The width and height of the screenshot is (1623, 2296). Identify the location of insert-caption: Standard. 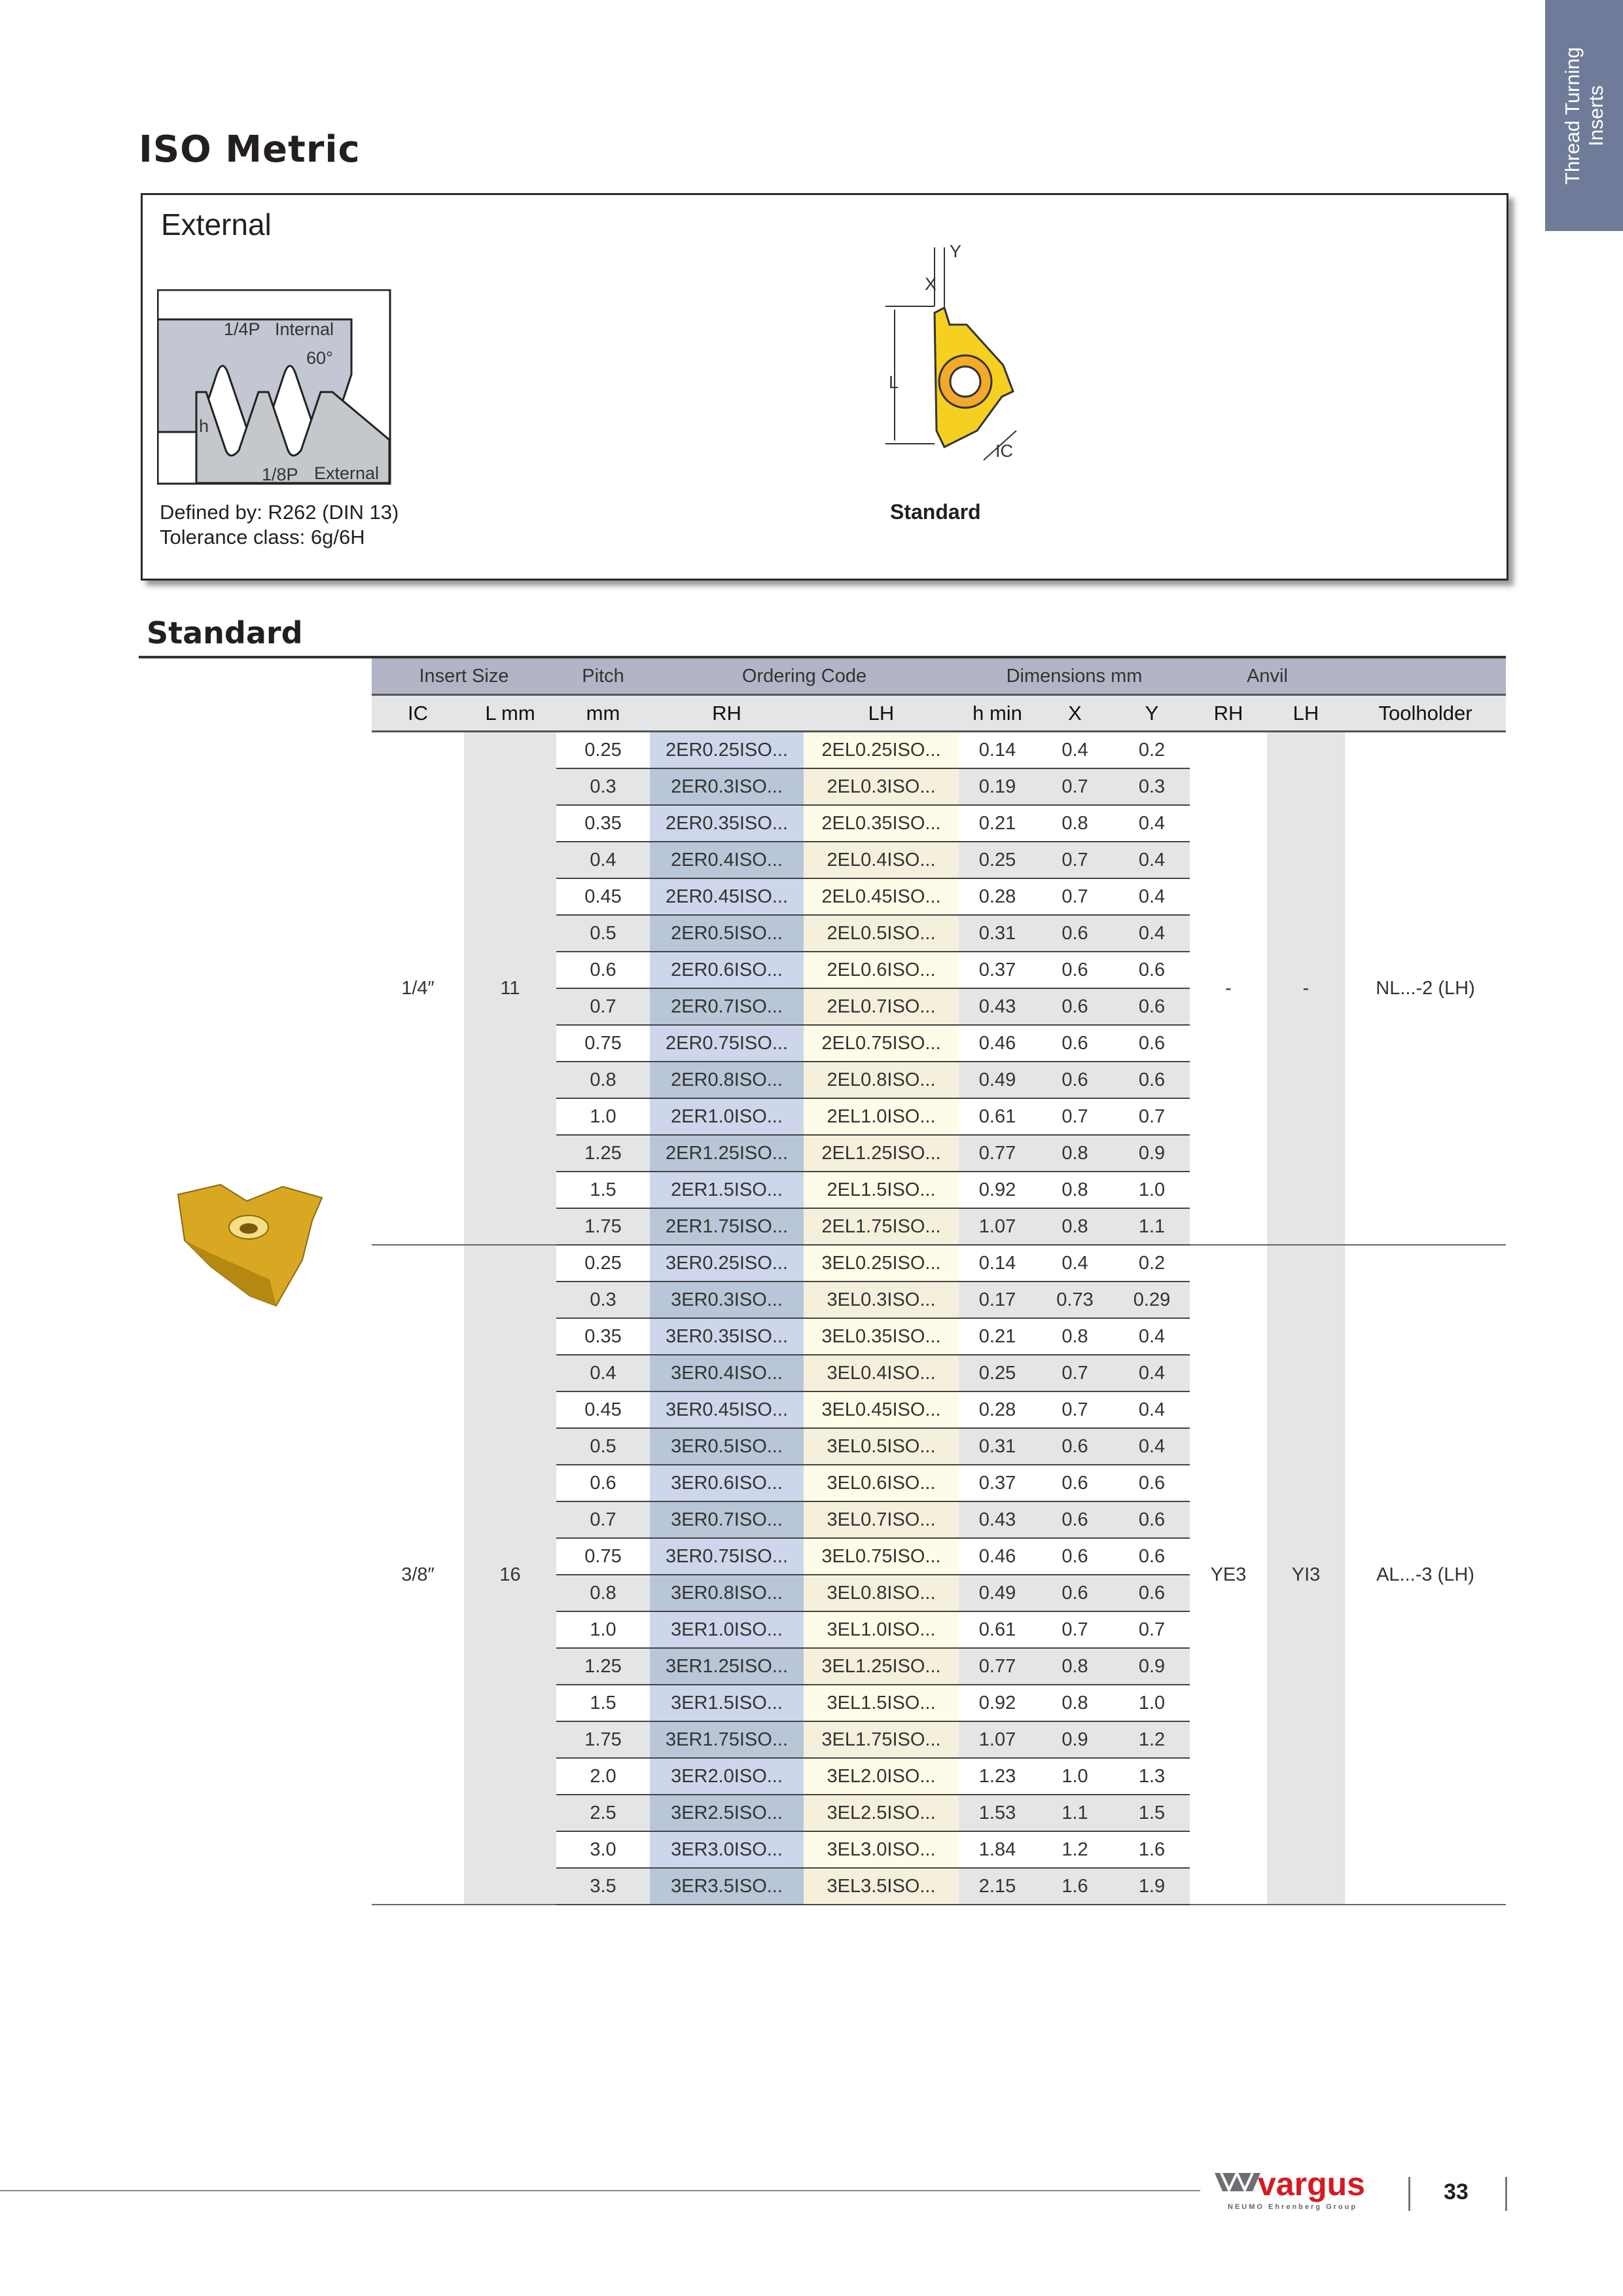
(935, 512).